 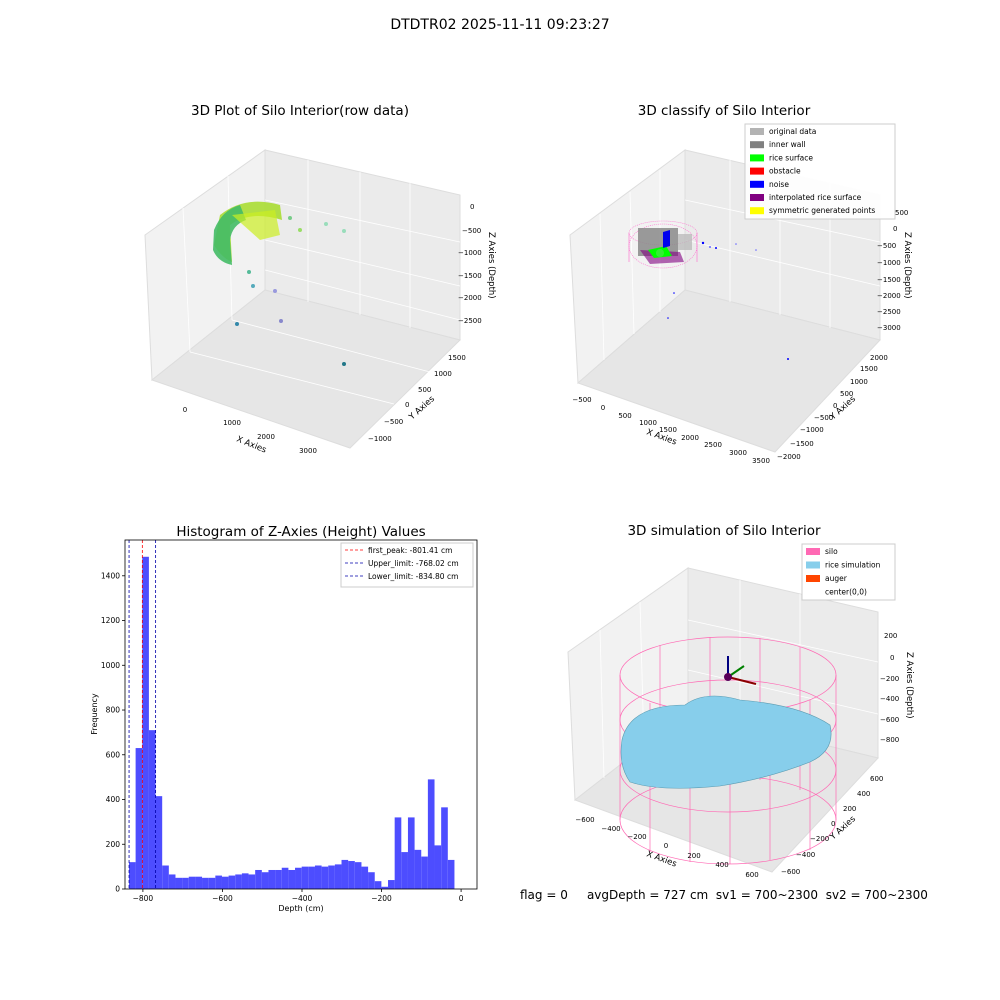 I want to click on x-tick: −400, so click(x=610, y=829).